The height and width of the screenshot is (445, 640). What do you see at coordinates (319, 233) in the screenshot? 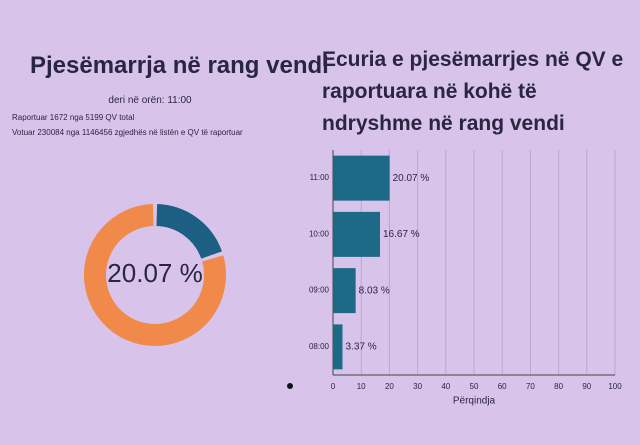
I see `y-tick-label: 10:00` at bounding box center [319, 233].